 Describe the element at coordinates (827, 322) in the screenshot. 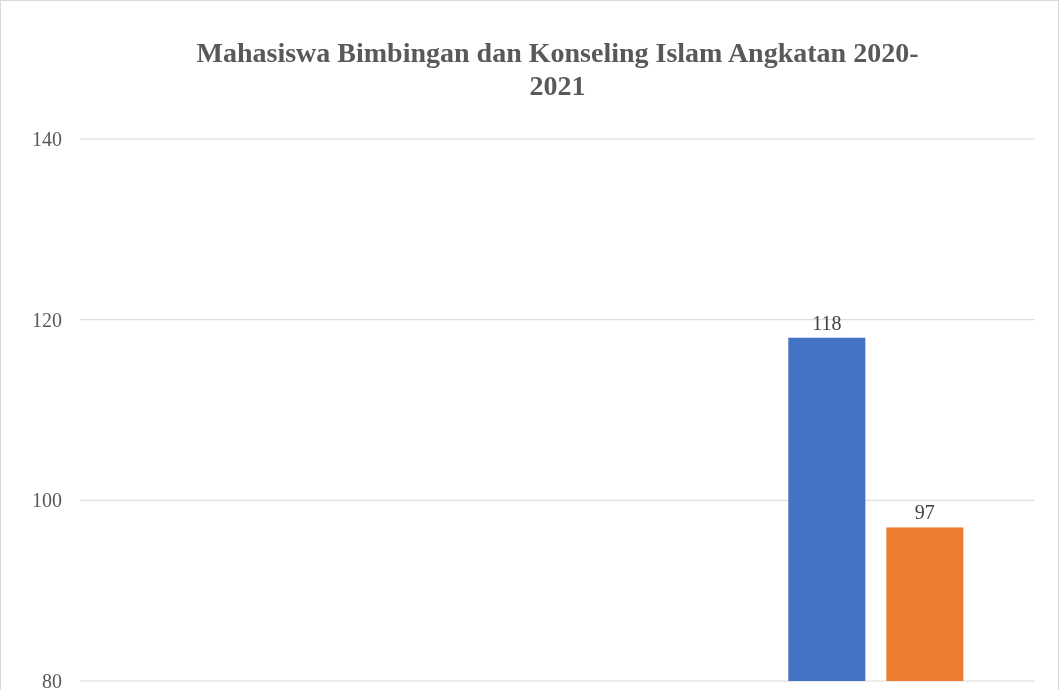

I see `data-label: 118` at that location.